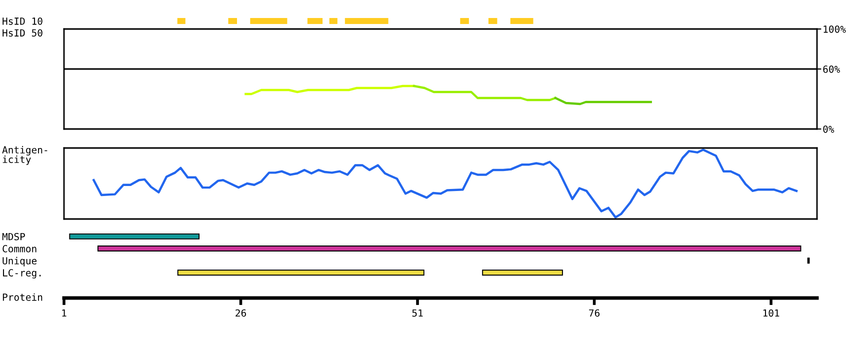  I want to click on y-tick-label: Common, so click(19, 248).